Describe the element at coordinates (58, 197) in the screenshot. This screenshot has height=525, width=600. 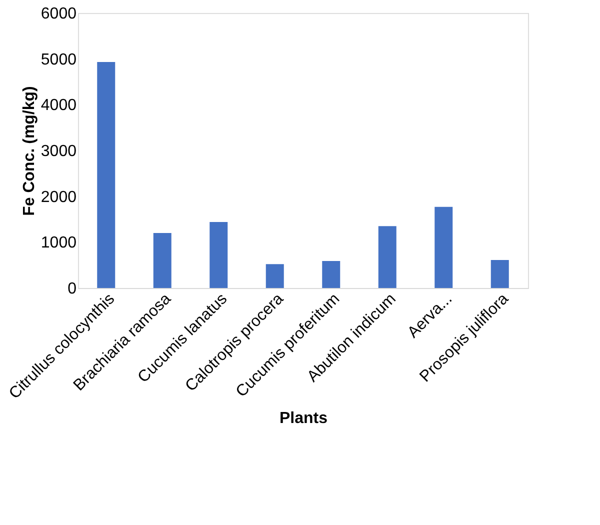
I see `y-tick-label: 2000` at that location.